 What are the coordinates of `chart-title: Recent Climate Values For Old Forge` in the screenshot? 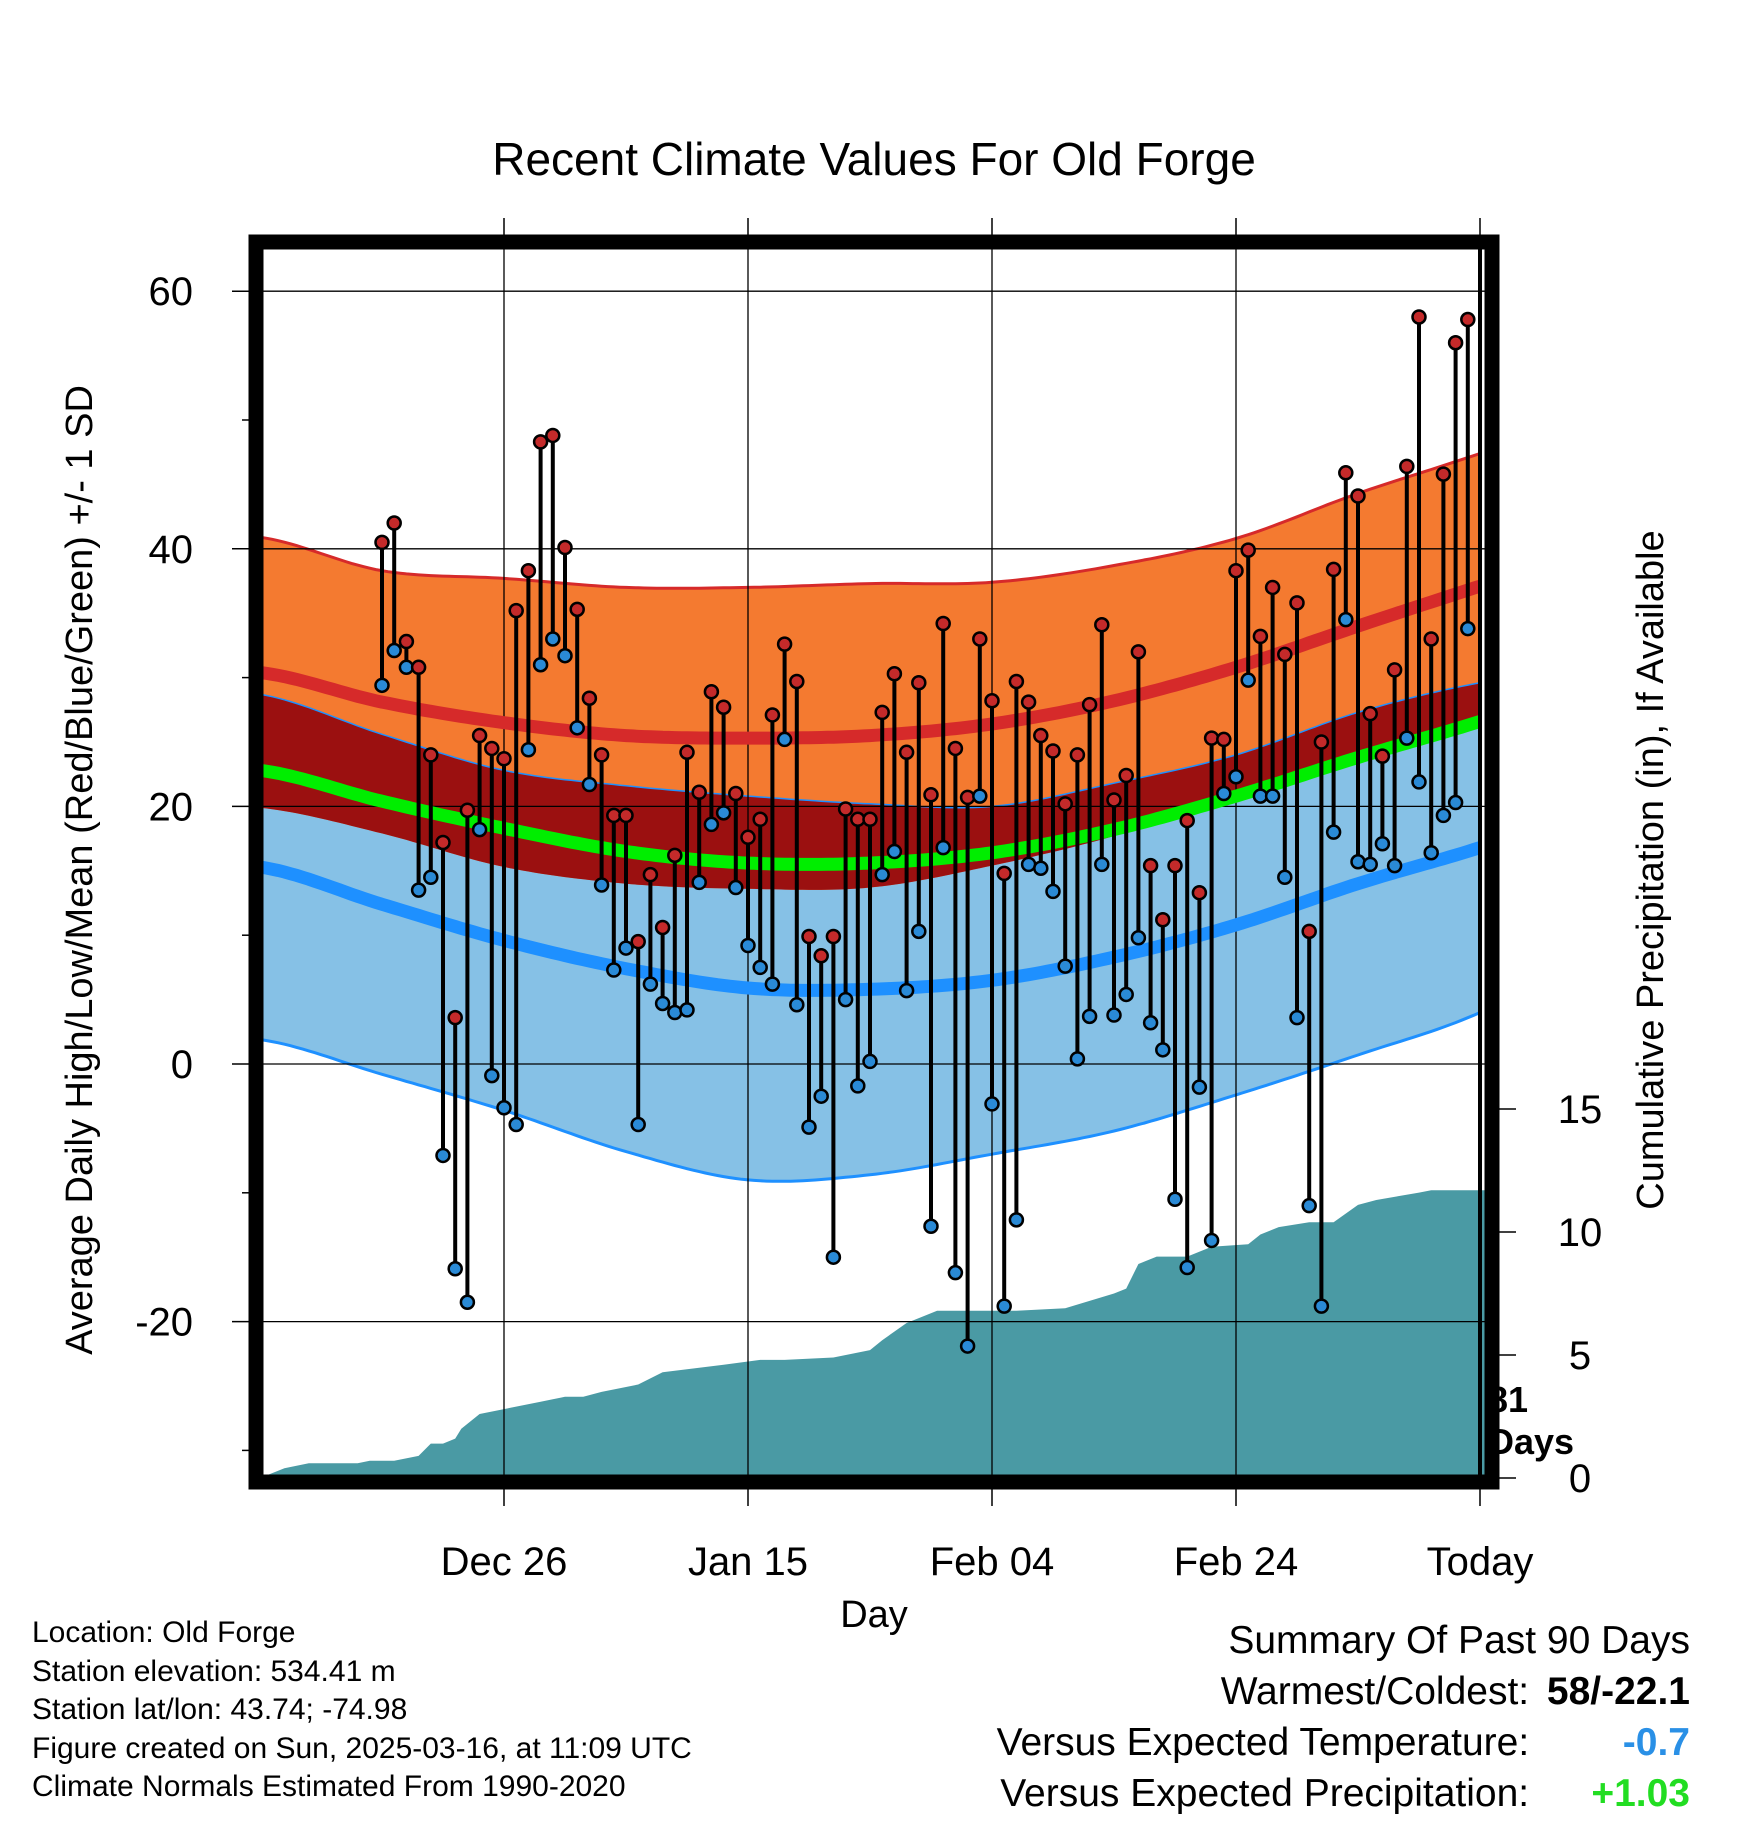 It's located at (874, 159).